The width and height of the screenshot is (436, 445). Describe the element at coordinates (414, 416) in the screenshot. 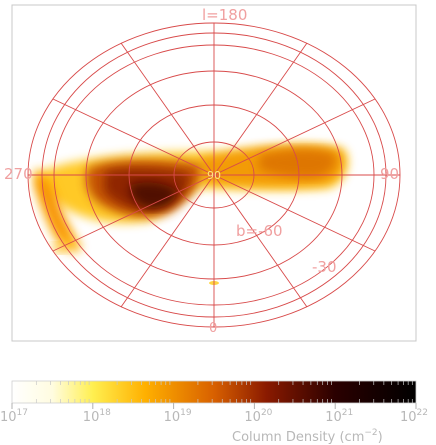

I see `colorbar-tick-label: 1022` at that location.